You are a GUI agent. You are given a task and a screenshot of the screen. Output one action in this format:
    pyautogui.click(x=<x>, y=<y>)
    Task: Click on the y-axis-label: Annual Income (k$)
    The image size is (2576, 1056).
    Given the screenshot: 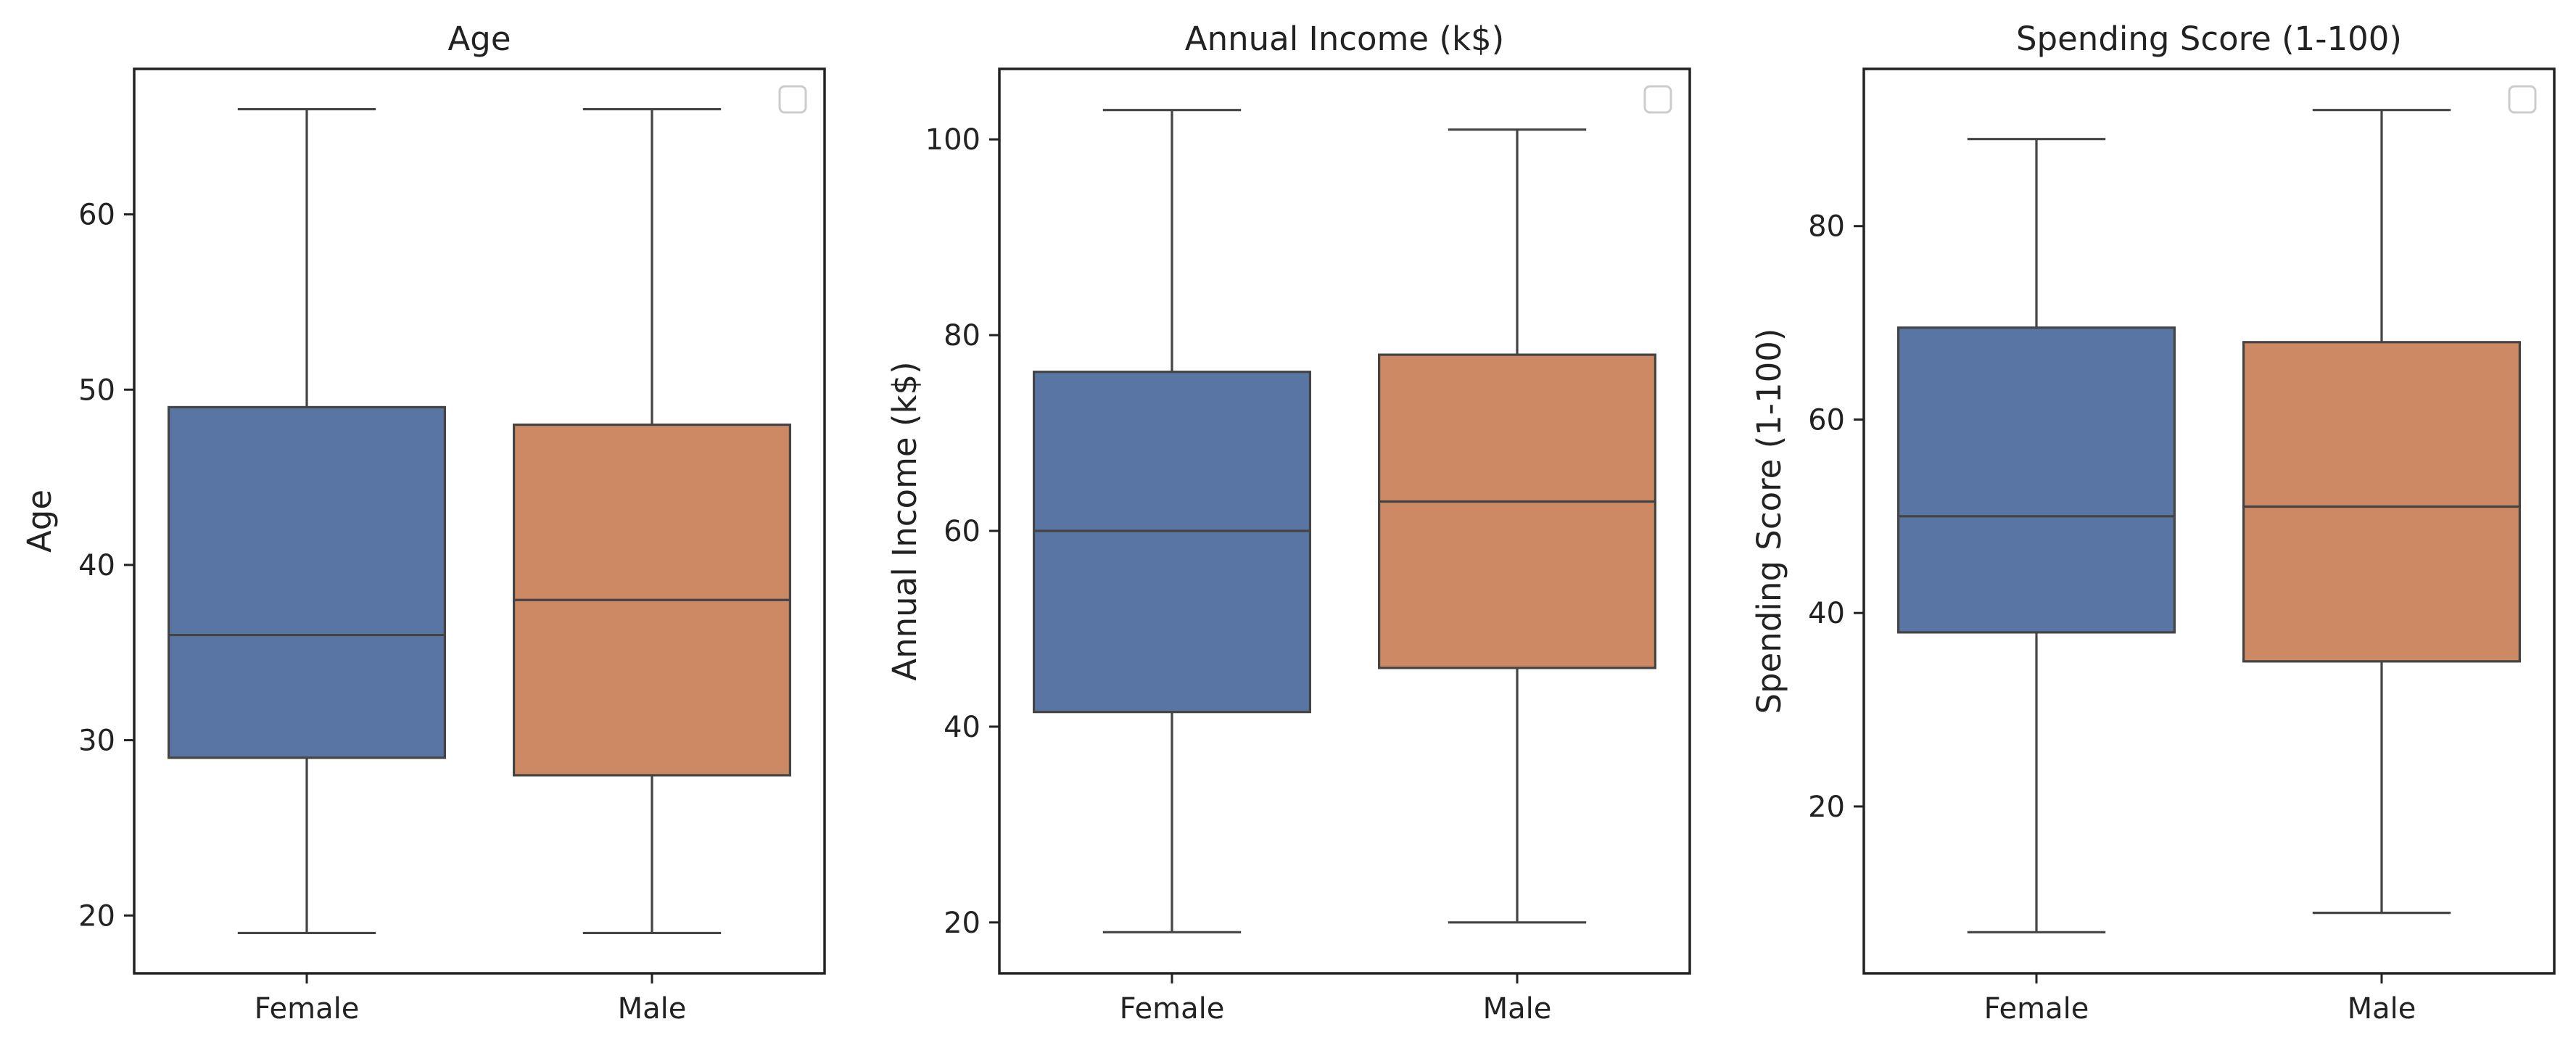 What is the action you would take?
    pyautogui.click(x=905, y=520)
    